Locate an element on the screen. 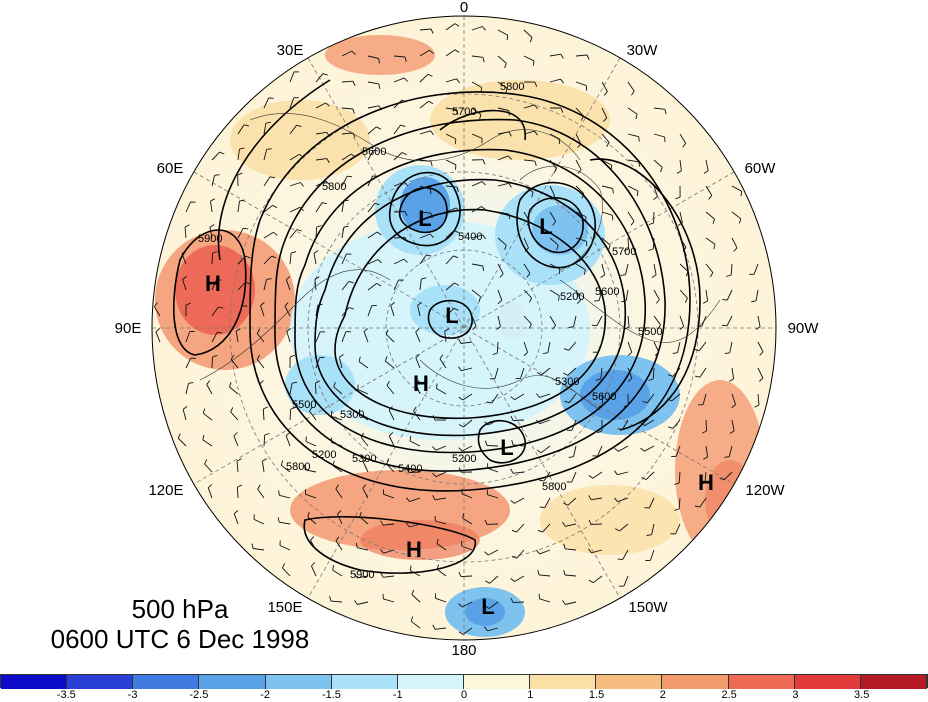  colorbar-tick-label: -2.5 is located at coordinates (199, 695).